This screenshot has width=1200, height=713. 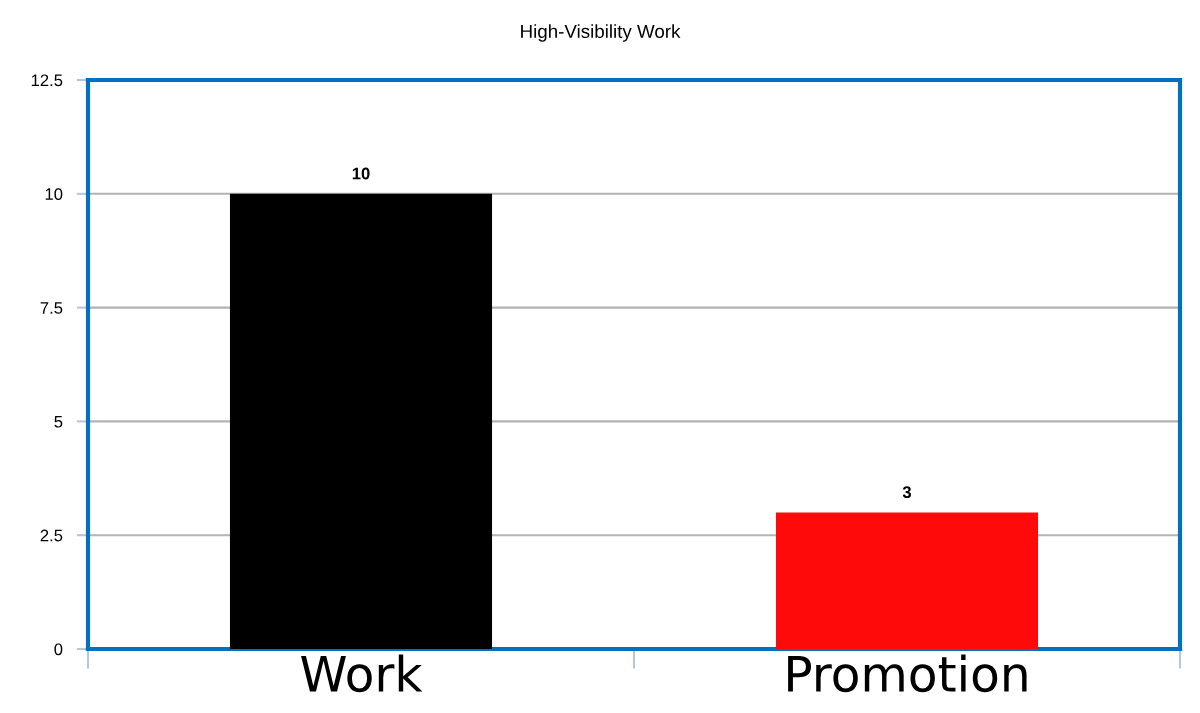 I want to click on y-tick-label: 0, so click(x=58, y=649).